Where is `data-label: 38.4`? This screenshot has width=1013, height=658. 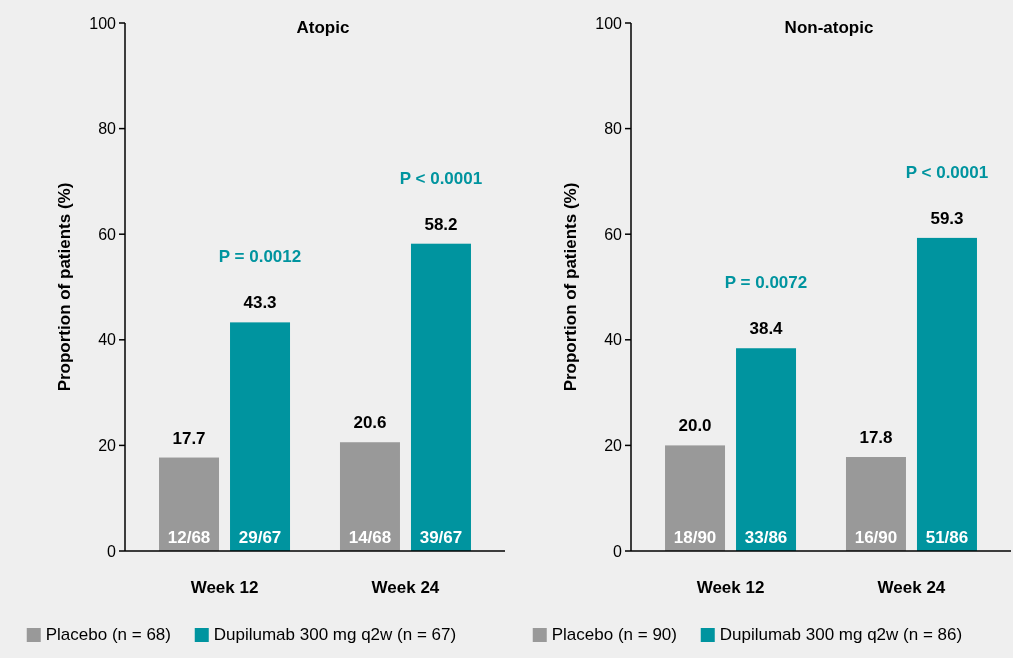 data-label: 38.4 is located at coordinates (766, 329).